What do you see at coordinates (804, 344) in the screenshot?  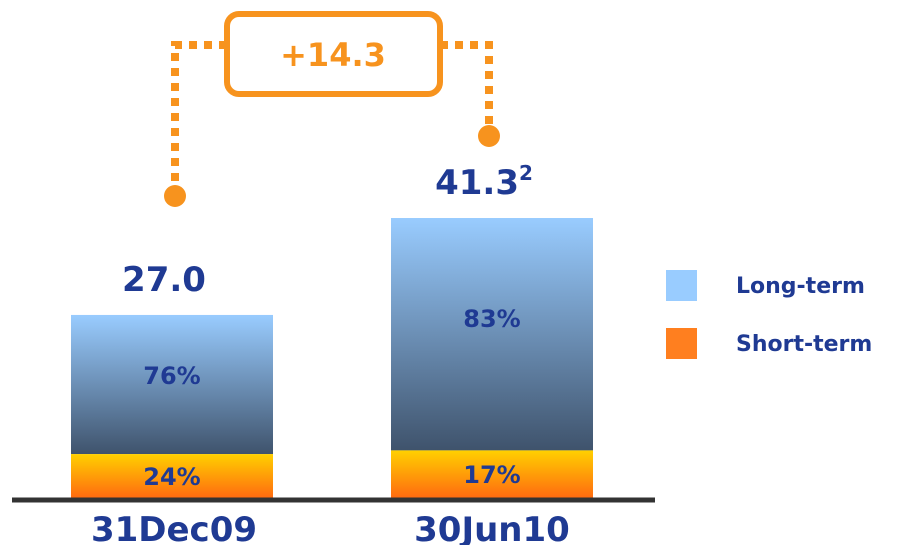 I see `legend-label-short-term: Short-term` at bounding box center [804, 344].